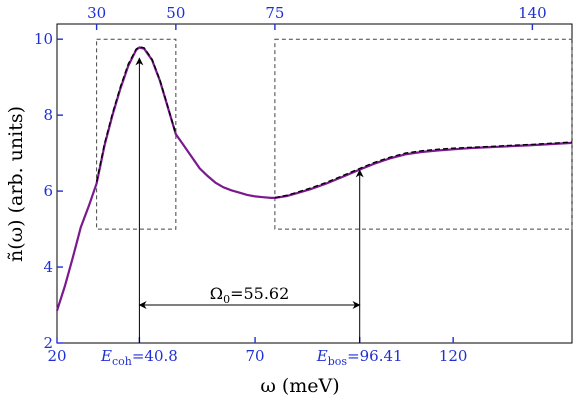 The image size is (586, 403). Describe the element at coordinates (255, 356) in the screenshot. I see `x-tick-label: 70` at that location.